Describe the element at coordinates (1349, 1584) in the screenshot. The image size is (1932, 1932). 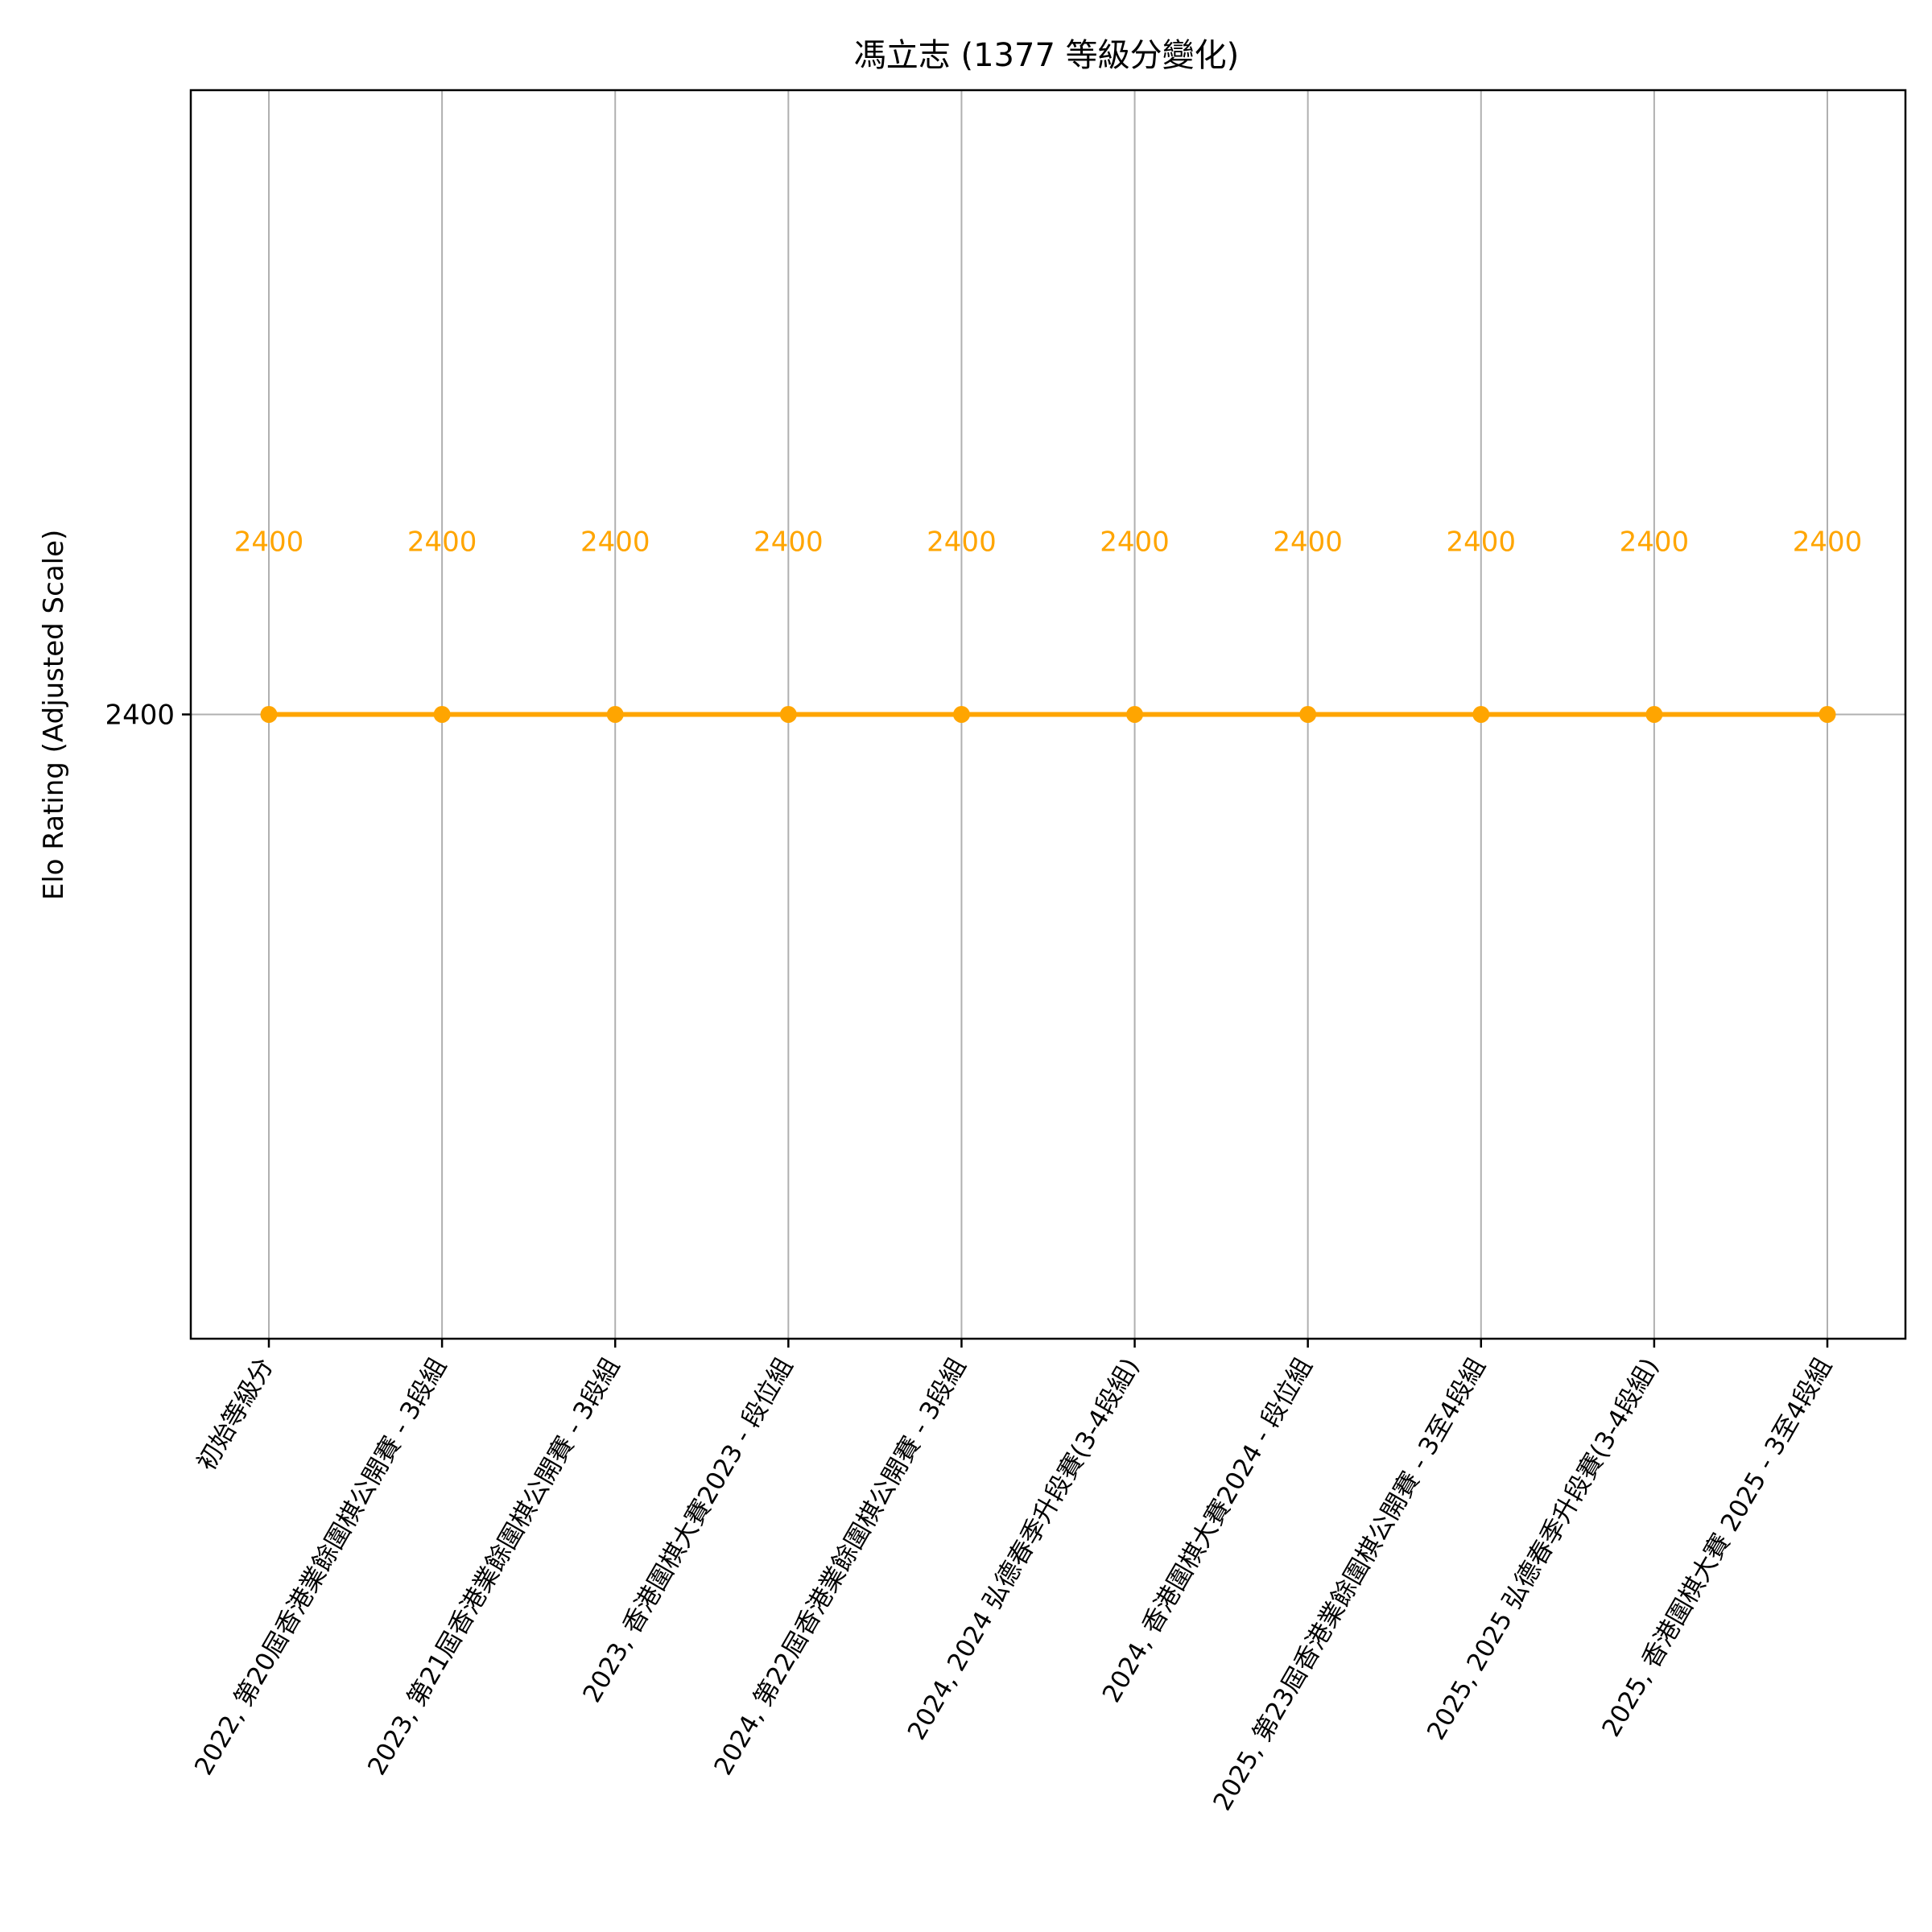
I see `x-tick-label: 2025, 第23屆香港業餘圍棋公開賽 - 3至4段組` at that location.